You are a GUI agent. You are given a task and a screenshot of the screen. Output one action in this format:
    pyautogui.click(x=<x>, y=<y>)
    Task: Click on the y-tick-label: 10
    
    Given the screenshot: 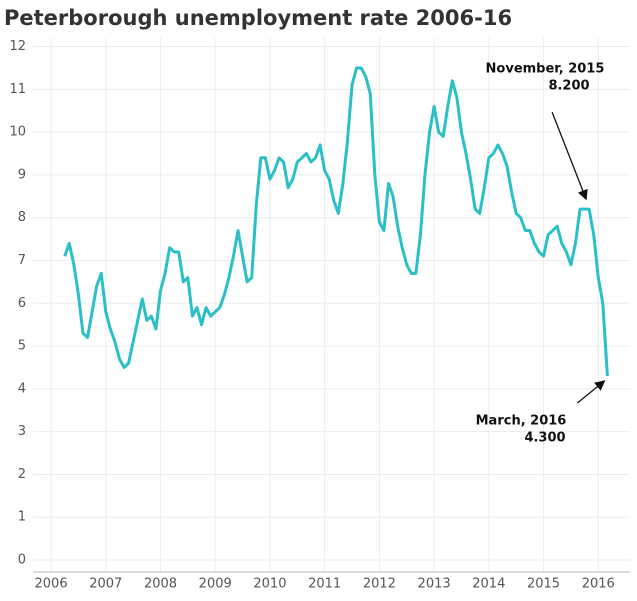 What is the action you would take?
    pyautogui.click(x=17, y=132)
    